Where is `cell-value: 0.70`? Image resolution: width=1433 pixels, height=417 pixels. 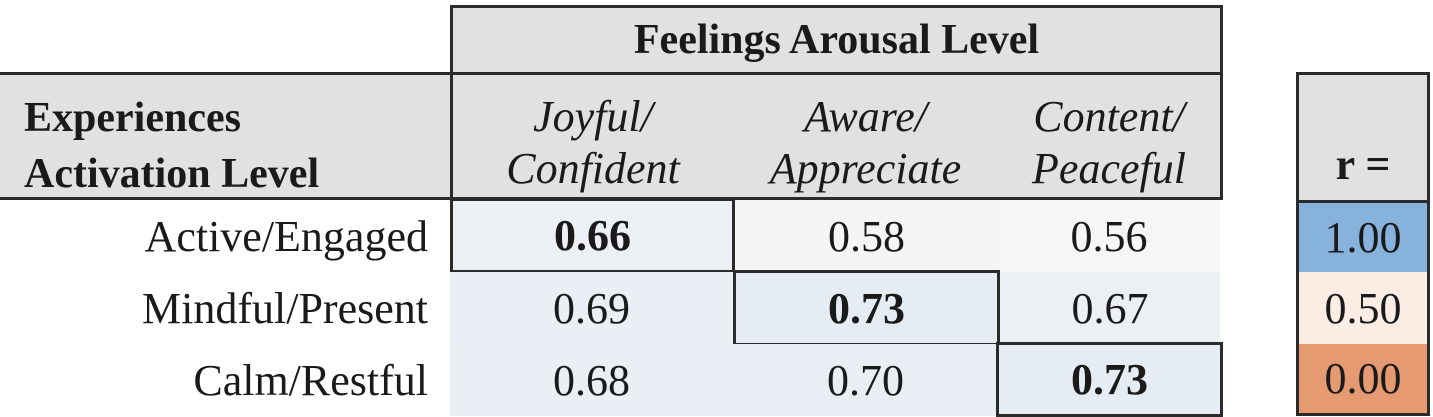 cell-value: 0.70 is located at coordinates (865, 380).